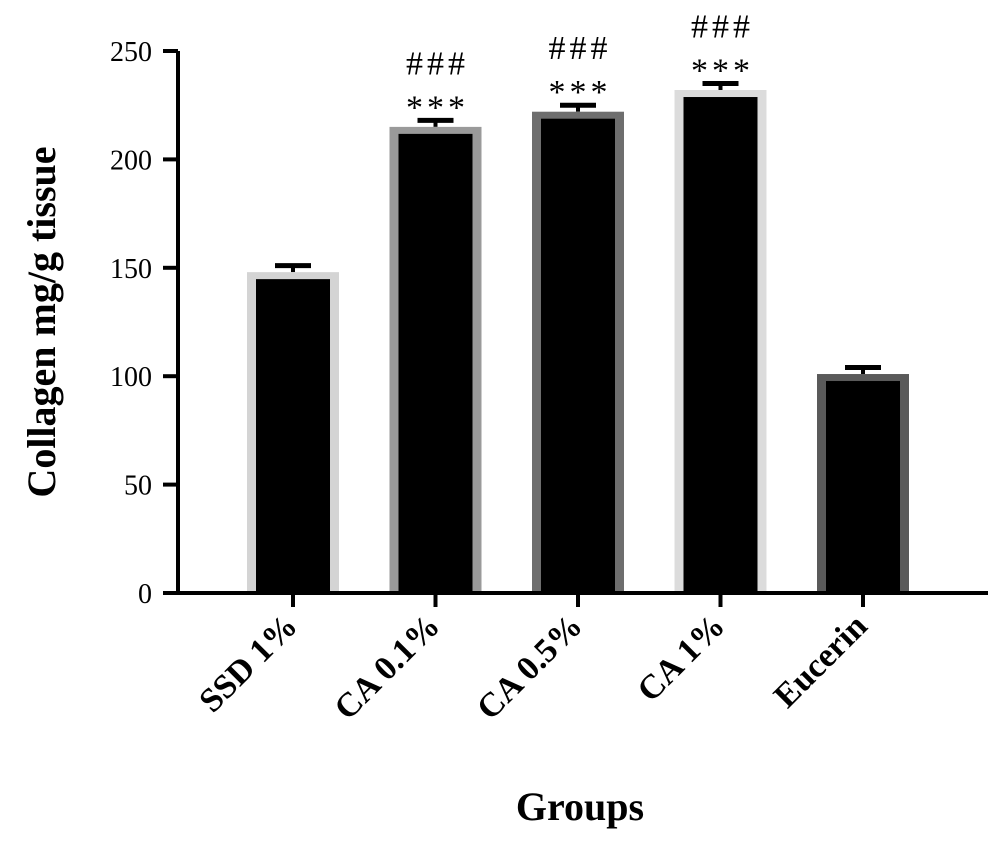  I want to click on x-category-label-eucerin: Eucerin, so click(821, 661).